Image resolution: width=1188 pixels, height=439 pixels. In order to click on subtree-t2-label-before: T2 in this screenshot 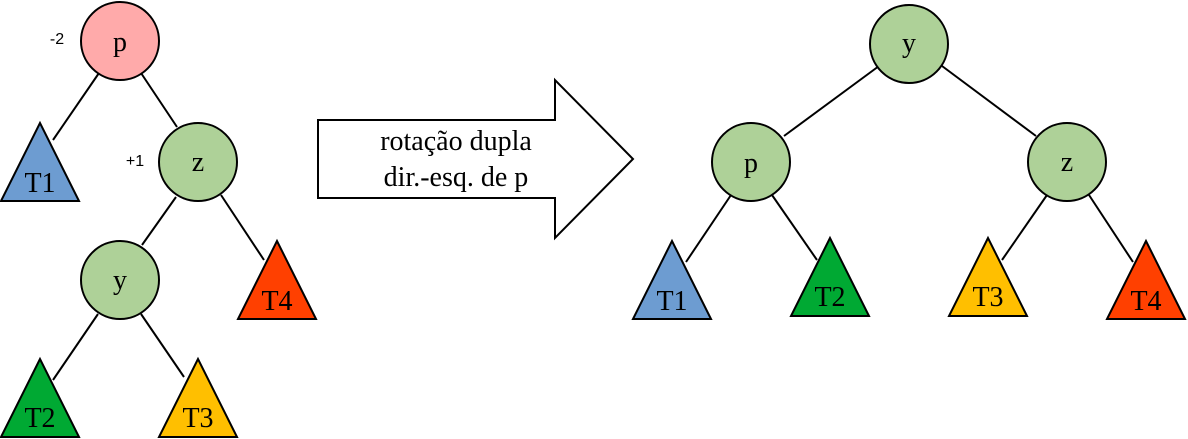, I will do `click(39, 418)`.